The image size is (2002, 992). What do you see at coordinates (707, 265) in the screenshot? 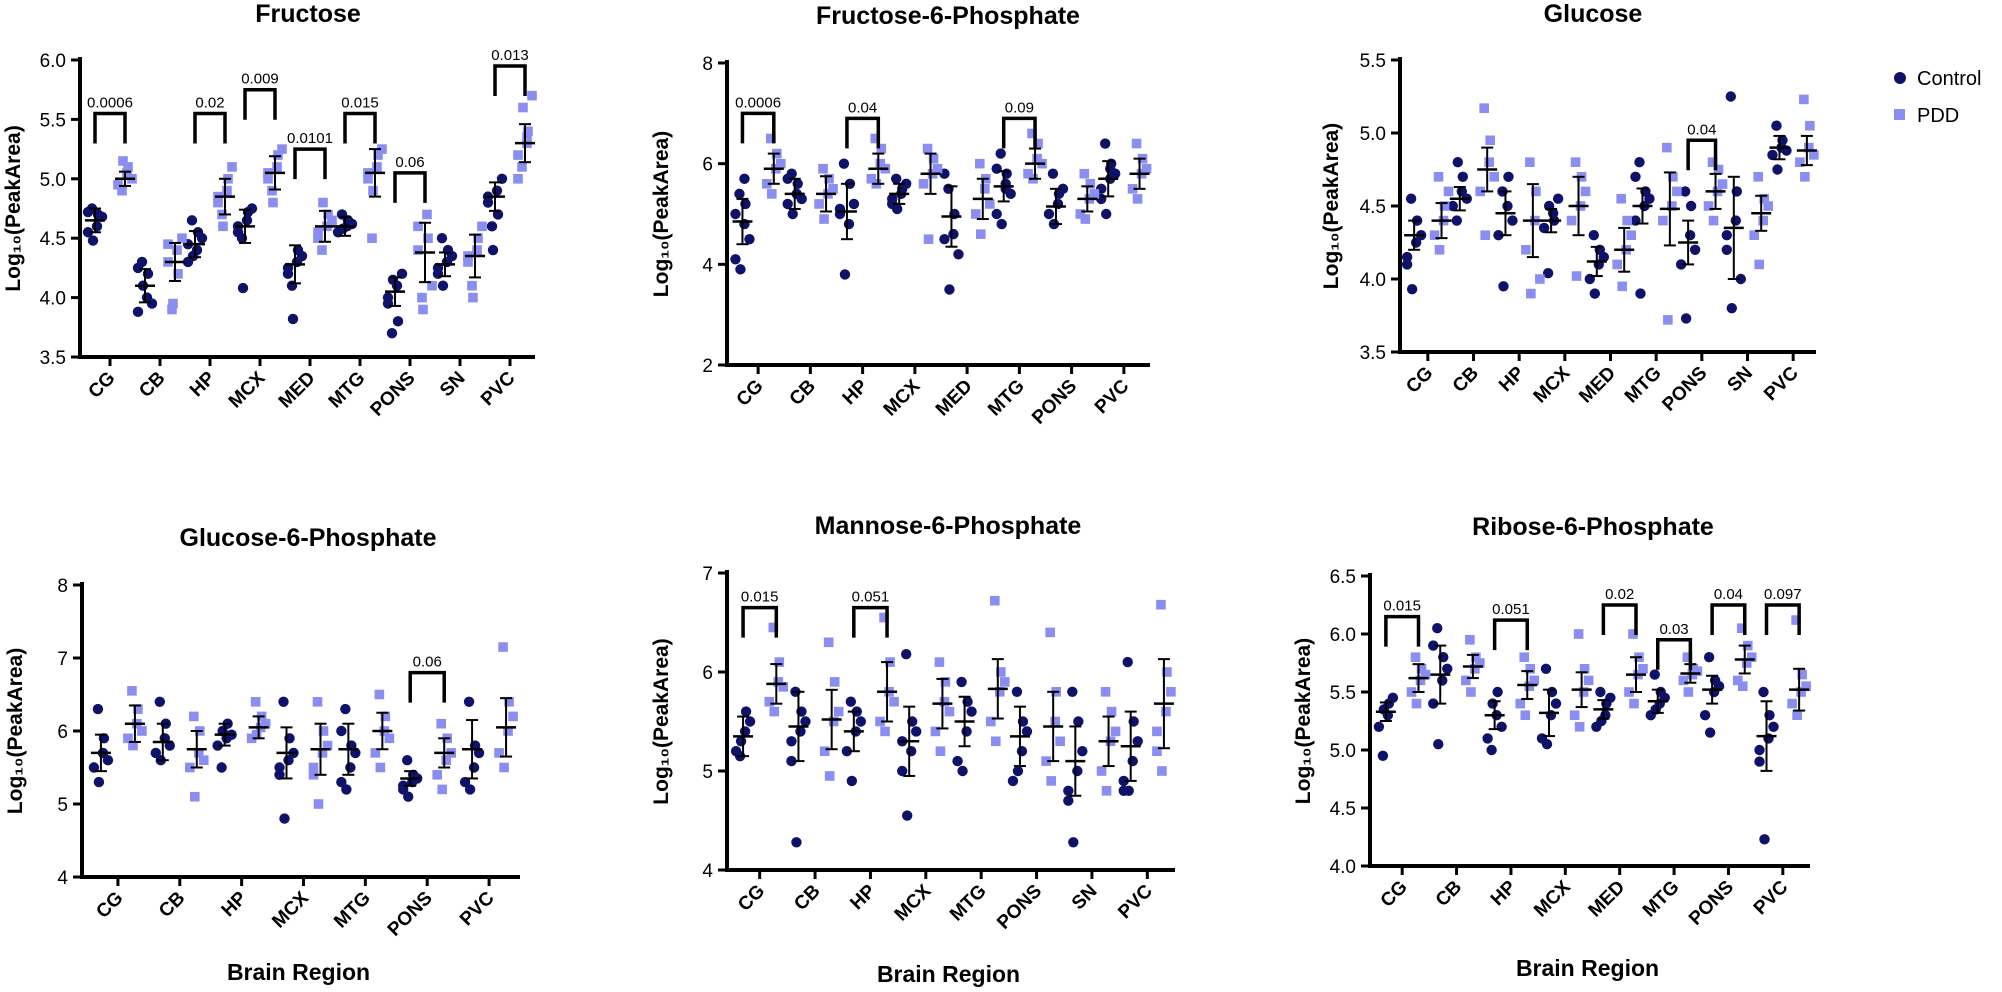
I see `y-tick-label: 4` at bounding box center [707, 265].